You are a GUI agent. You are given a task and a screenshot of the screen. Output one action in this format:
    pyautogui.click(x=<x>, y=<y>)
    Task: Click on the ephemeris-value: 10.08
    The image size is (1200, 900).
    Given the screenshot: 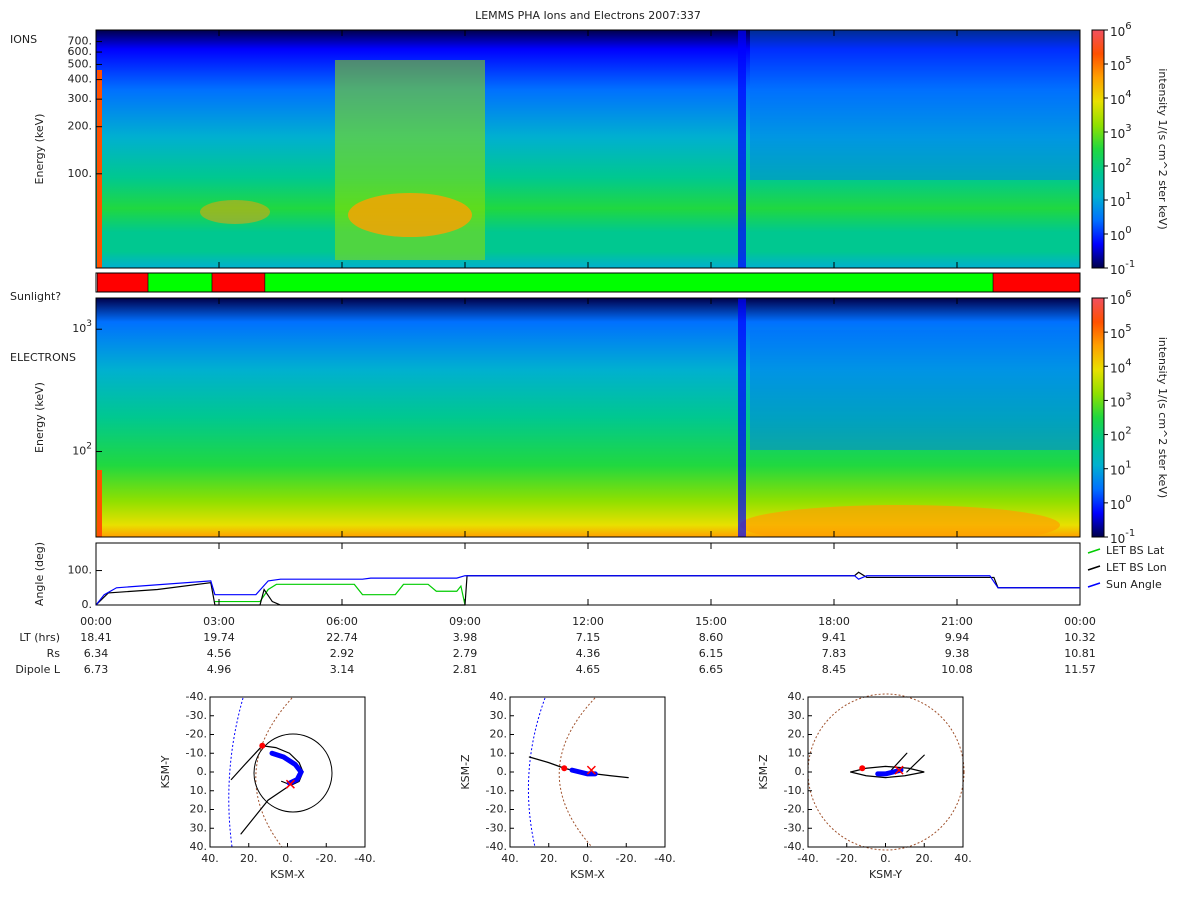 What is the action you would take?
    pyautogui.click(x=957, y=669)
    